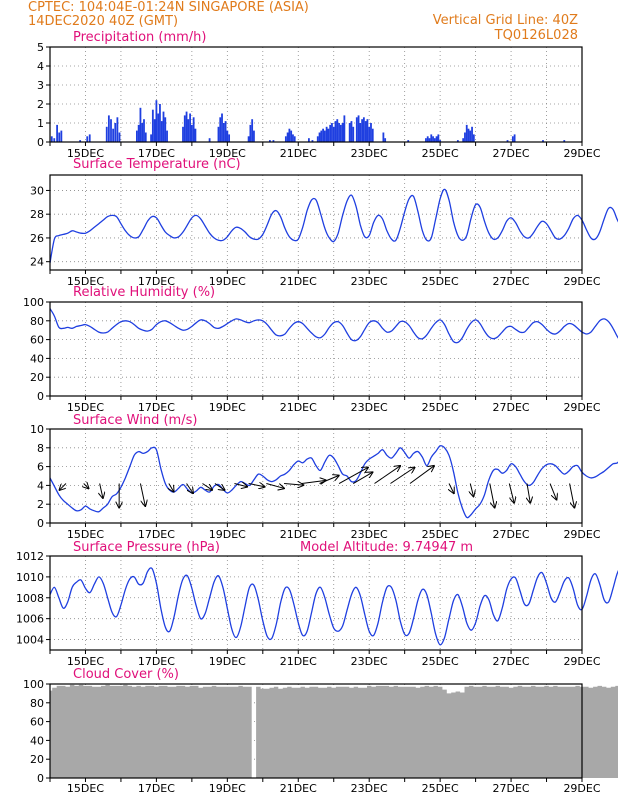 The image size is (618, 800). I want to click on humidity-ytick-label: 40, so click(37, 358).